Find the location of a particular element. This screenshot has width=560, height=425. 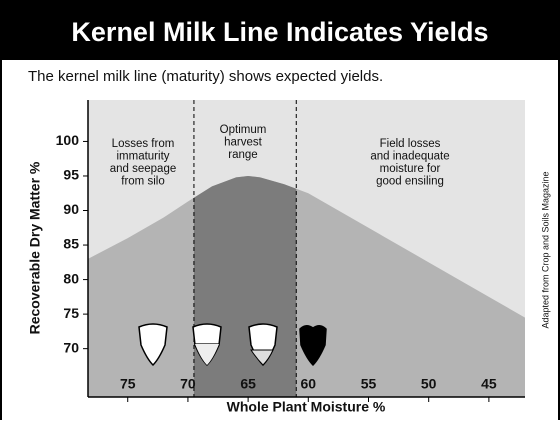

x-tick-label: 60 is located at coordinates (309, 384).